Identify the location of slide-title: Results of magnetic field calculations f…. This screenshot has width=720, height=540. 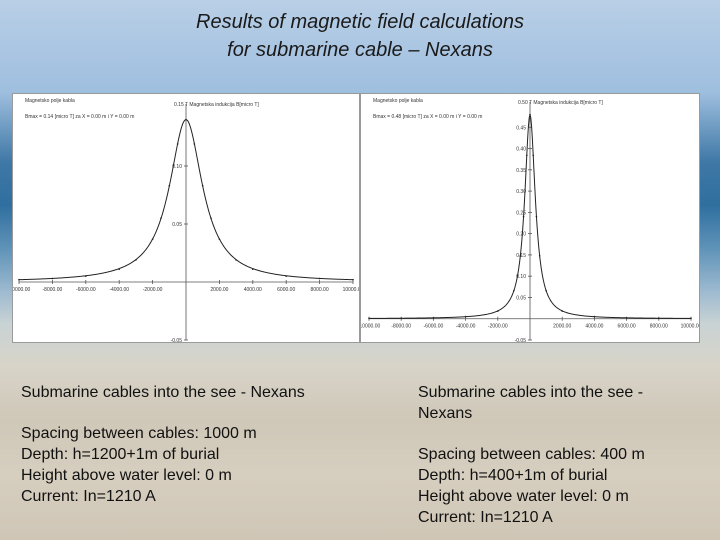
(360, 36).